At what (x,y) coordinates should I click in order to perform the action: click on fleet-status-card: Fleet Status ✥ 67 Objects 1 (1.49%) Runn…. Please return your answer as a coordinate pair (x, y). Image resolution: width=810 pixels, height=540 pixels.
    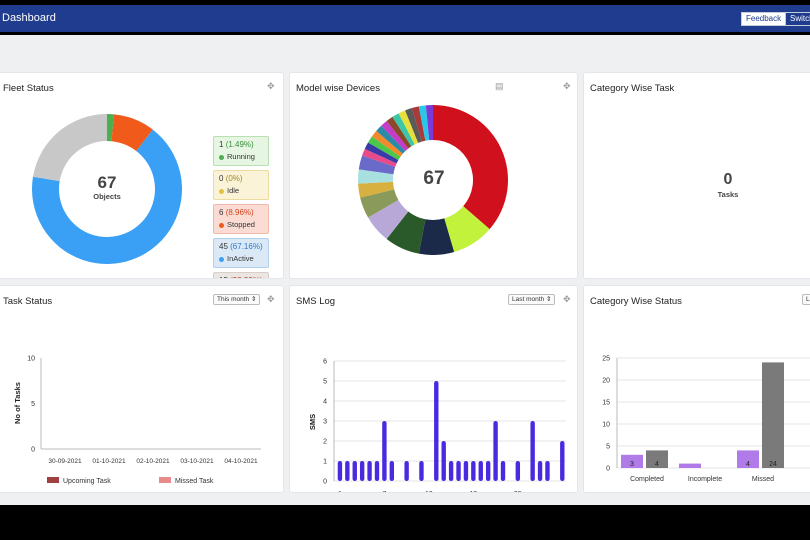
    Looking at the image, I should click on (142, 175).